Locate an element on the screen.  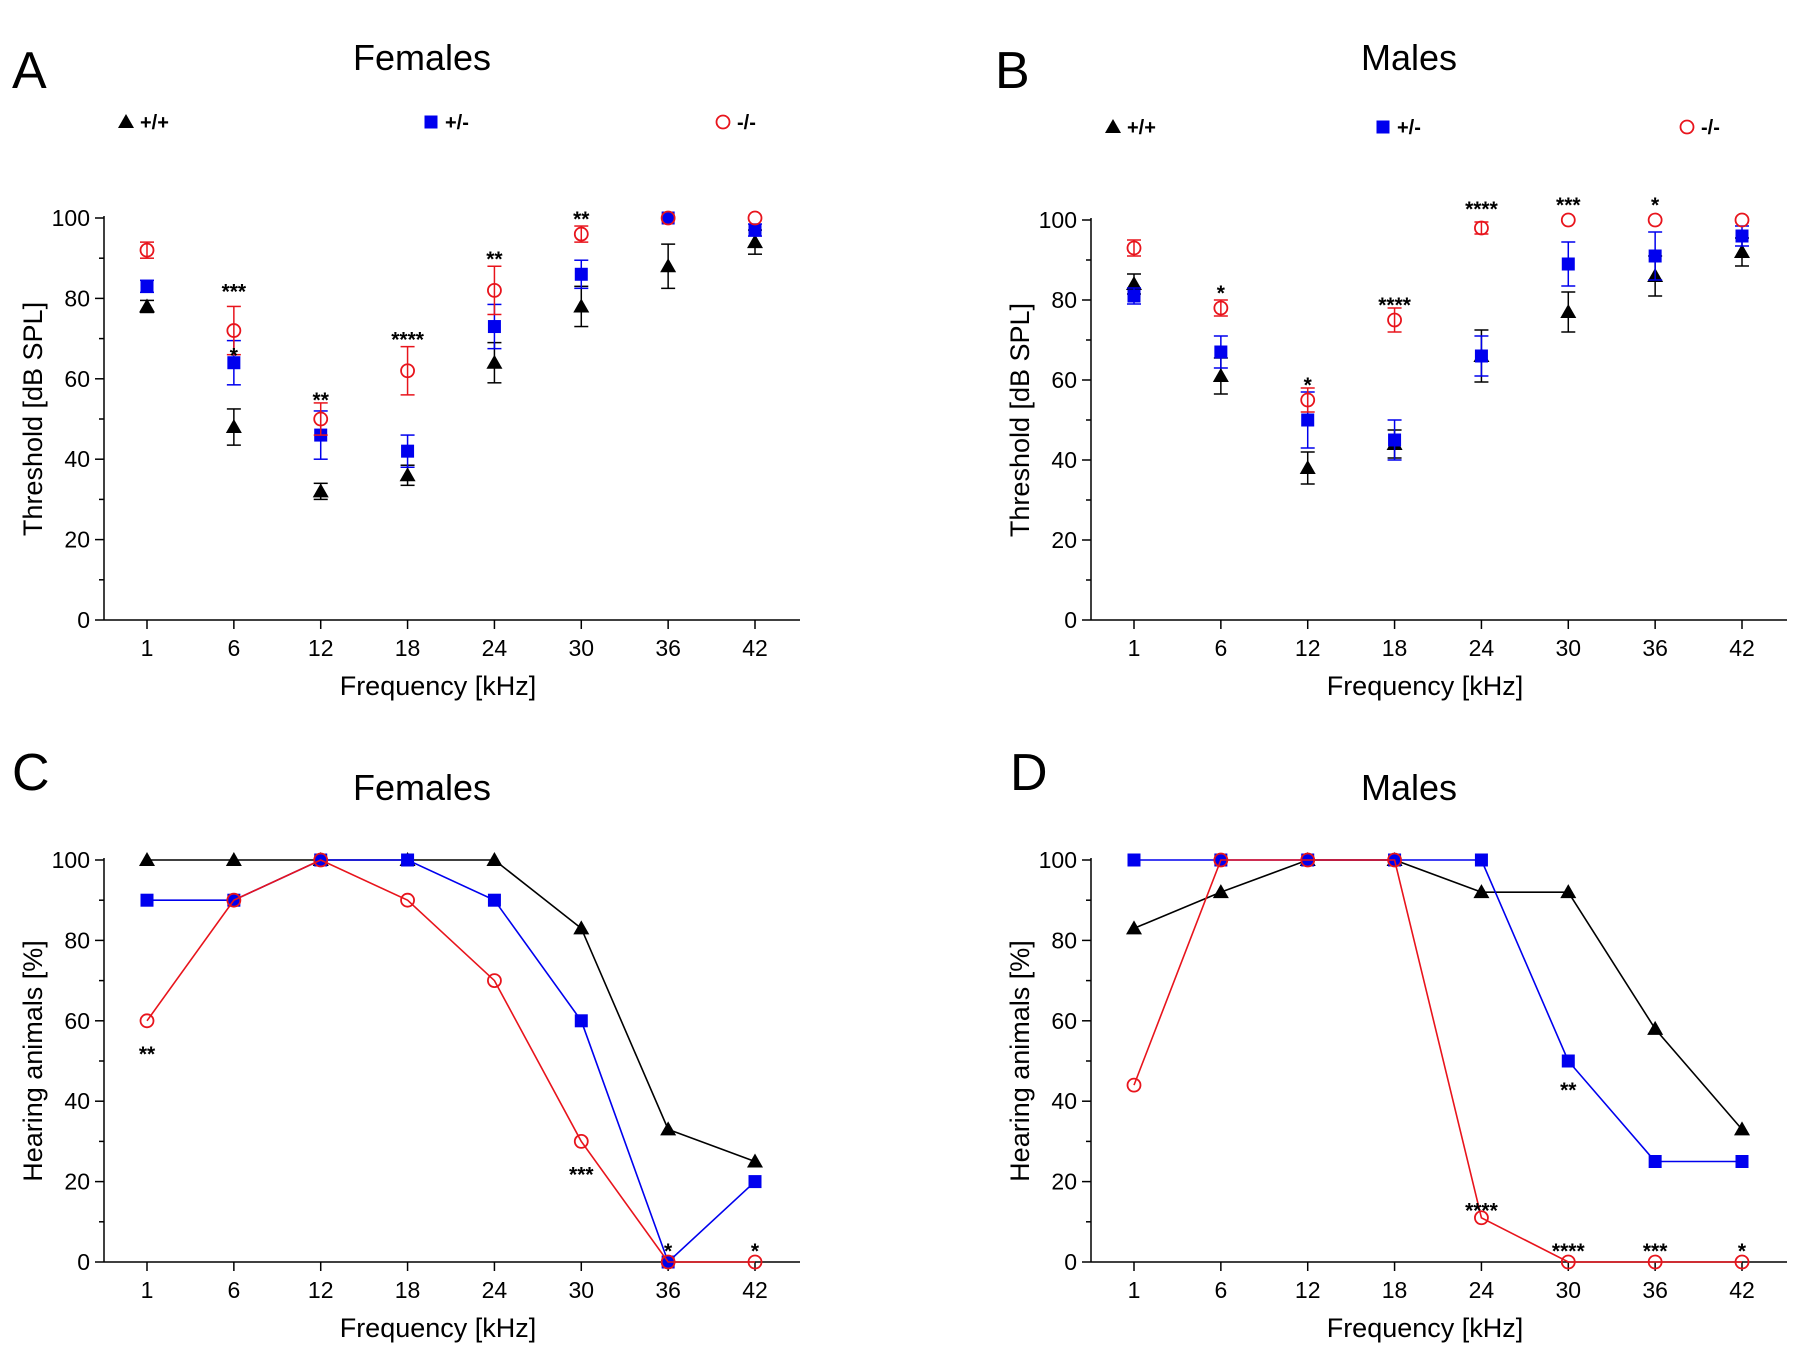
y-axis-label: Threshold [dB SPL] is located at coordinates (33, 419).